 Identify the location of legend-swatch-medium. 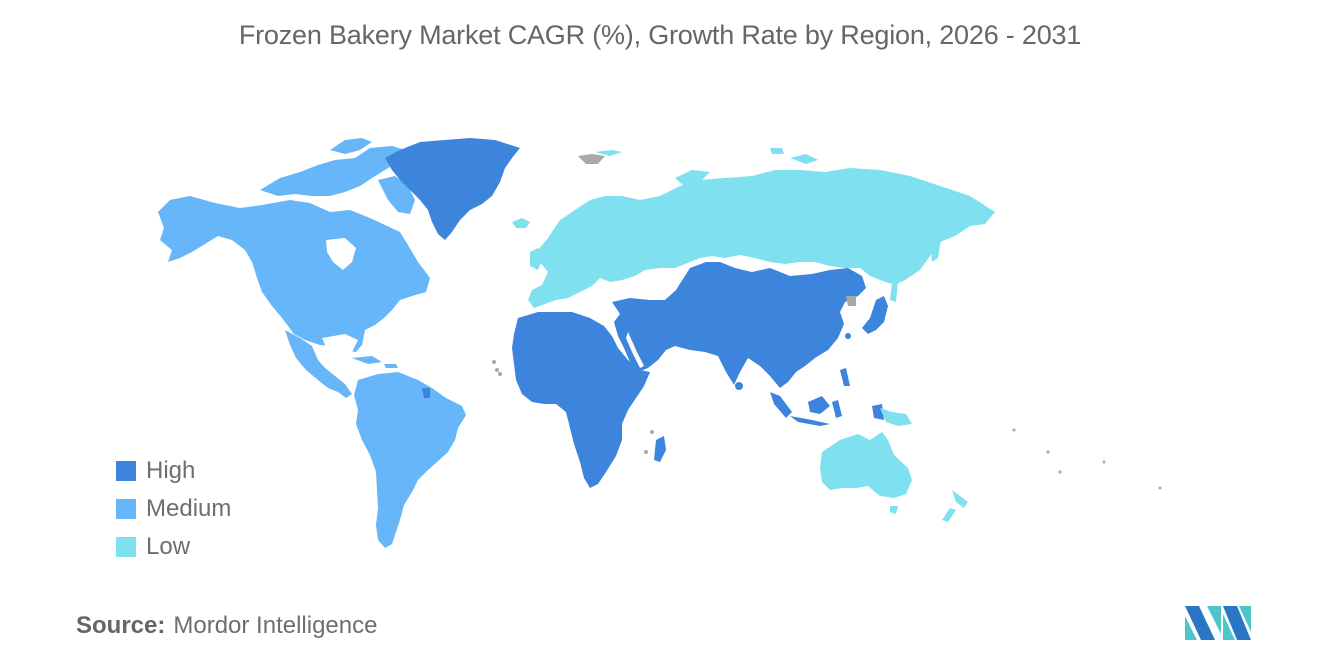
(126, 509).